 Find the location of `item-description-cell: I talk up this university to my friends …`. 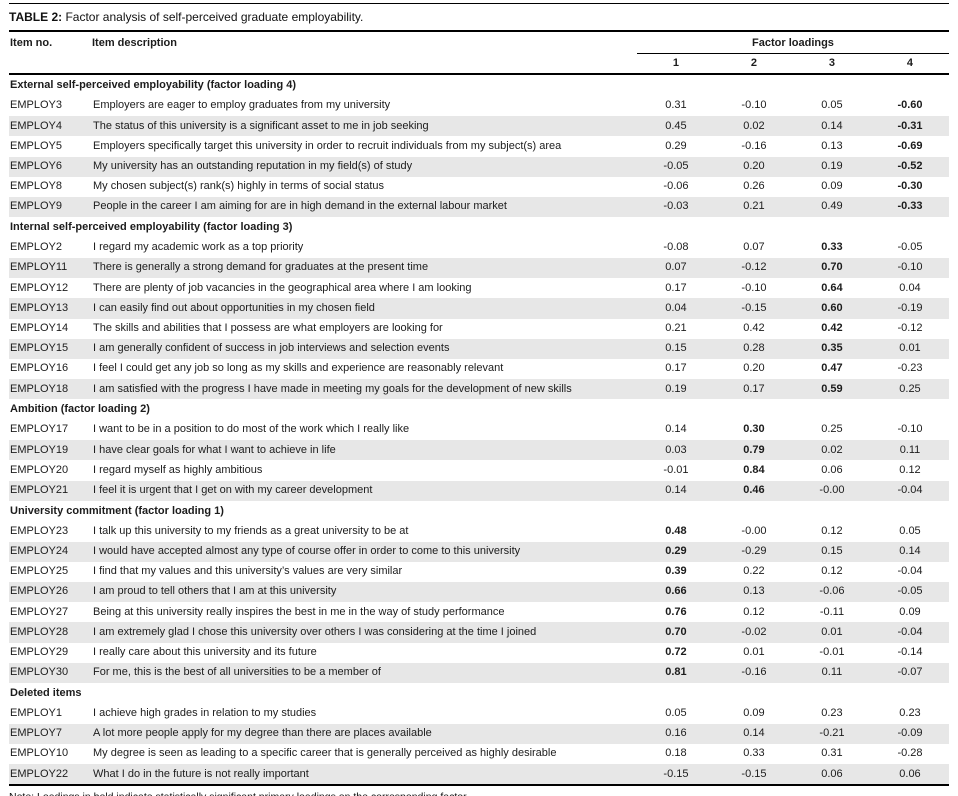

item-description-cell: I talk up this university to my friends … is located at coordinates (251, 530).